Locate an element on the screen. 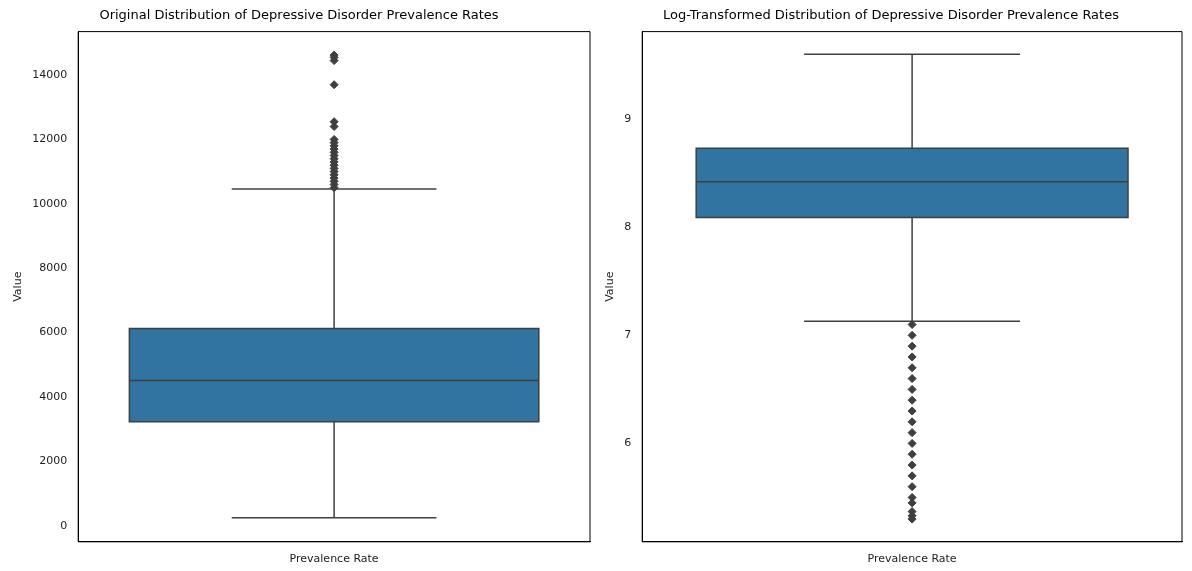 This screenshot has width=1192, height=571. chart-title: Original Distribution of Depressive Disorder Prevalence Rates is located at coordinates (299, 15).